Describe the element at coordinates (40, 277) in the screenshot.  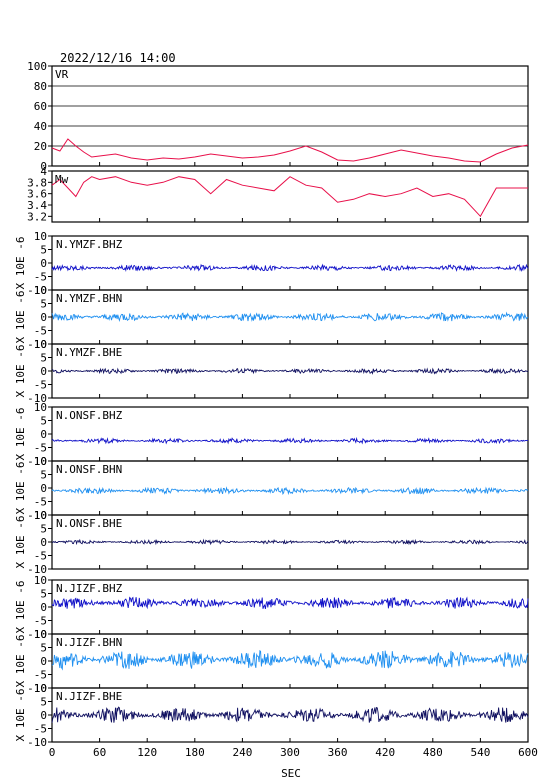
I see `seismogram-n-ymzf-bhz-ytick-label: -5` at that location.